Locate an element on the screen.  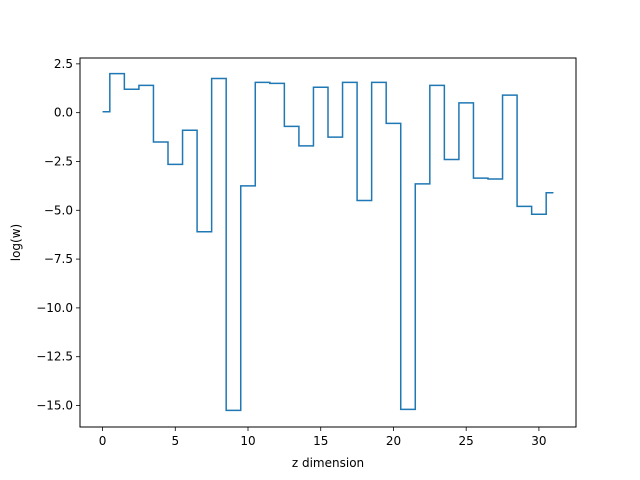
x-tick-label: 5 is located at coordinates (175, 441).